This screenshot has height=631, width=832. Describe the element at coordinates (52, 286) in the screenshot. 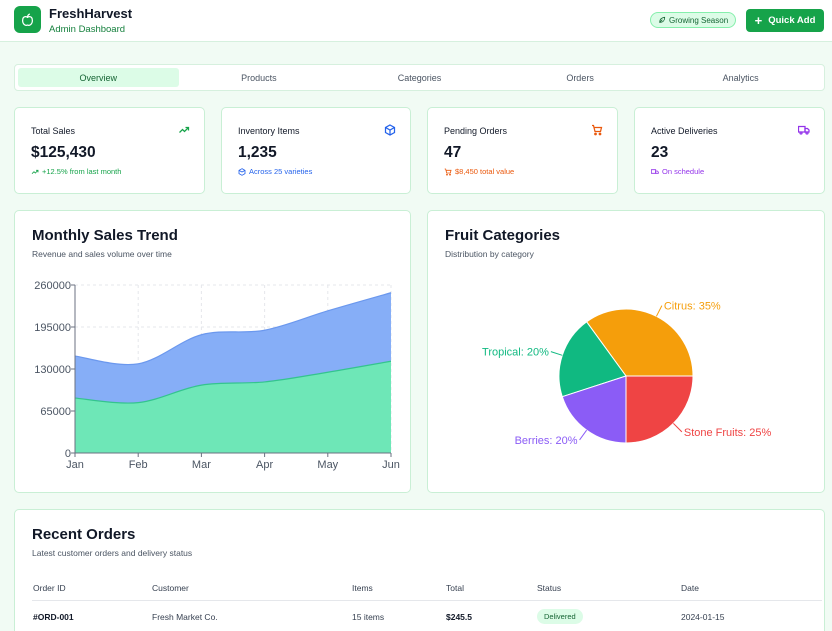

I see `y-tick-label: 260000` at that location.